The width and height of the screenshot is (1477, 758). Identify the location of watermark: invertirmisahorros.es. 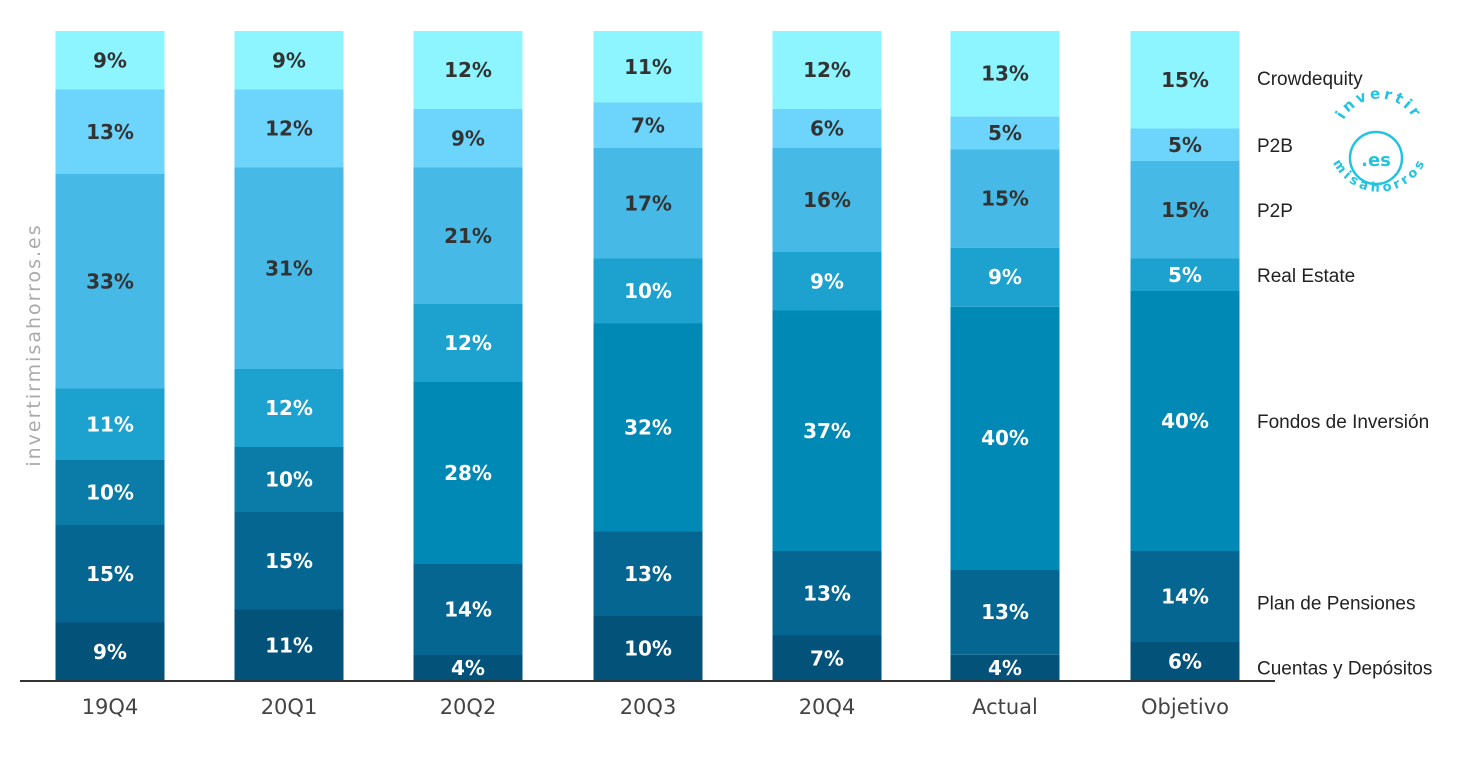
(34, 344).